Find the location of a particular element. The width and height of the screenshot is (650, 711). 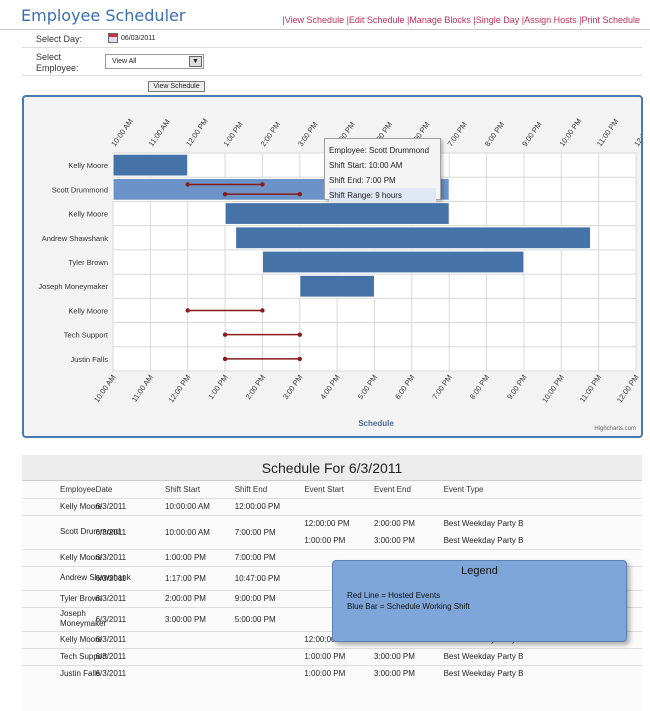

nav-print-schedule-link: Print Schedule is located at coordinates (610, 20).